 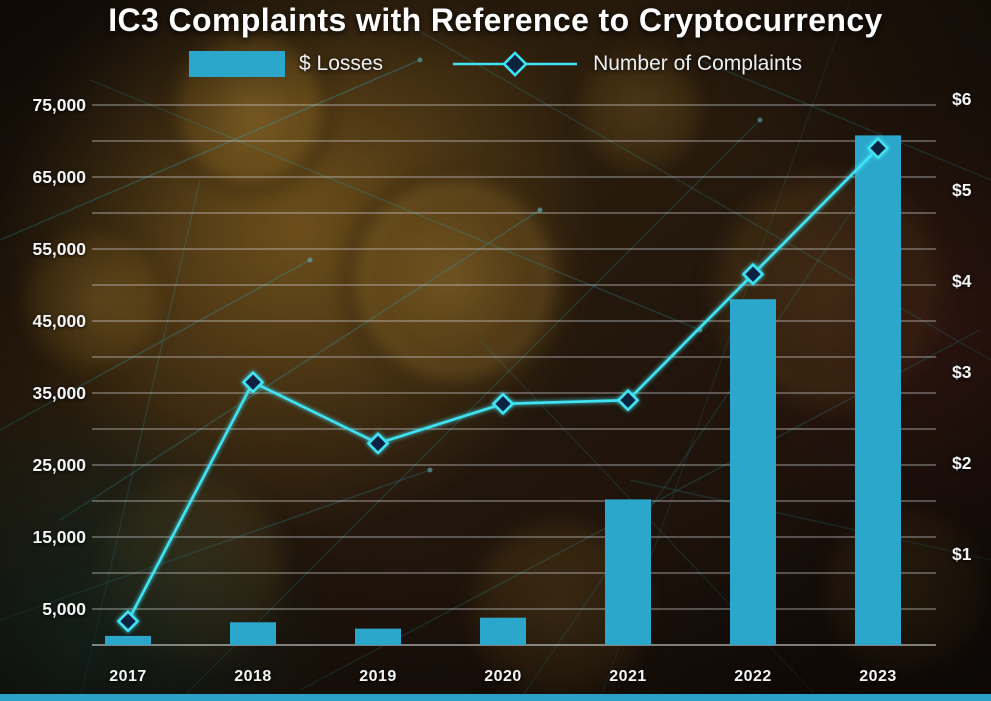 What do you see at coordinates (341, 63) in the screenshot?
I see `legend-losses-label: $ Losses` at bounding box center [341, 63].